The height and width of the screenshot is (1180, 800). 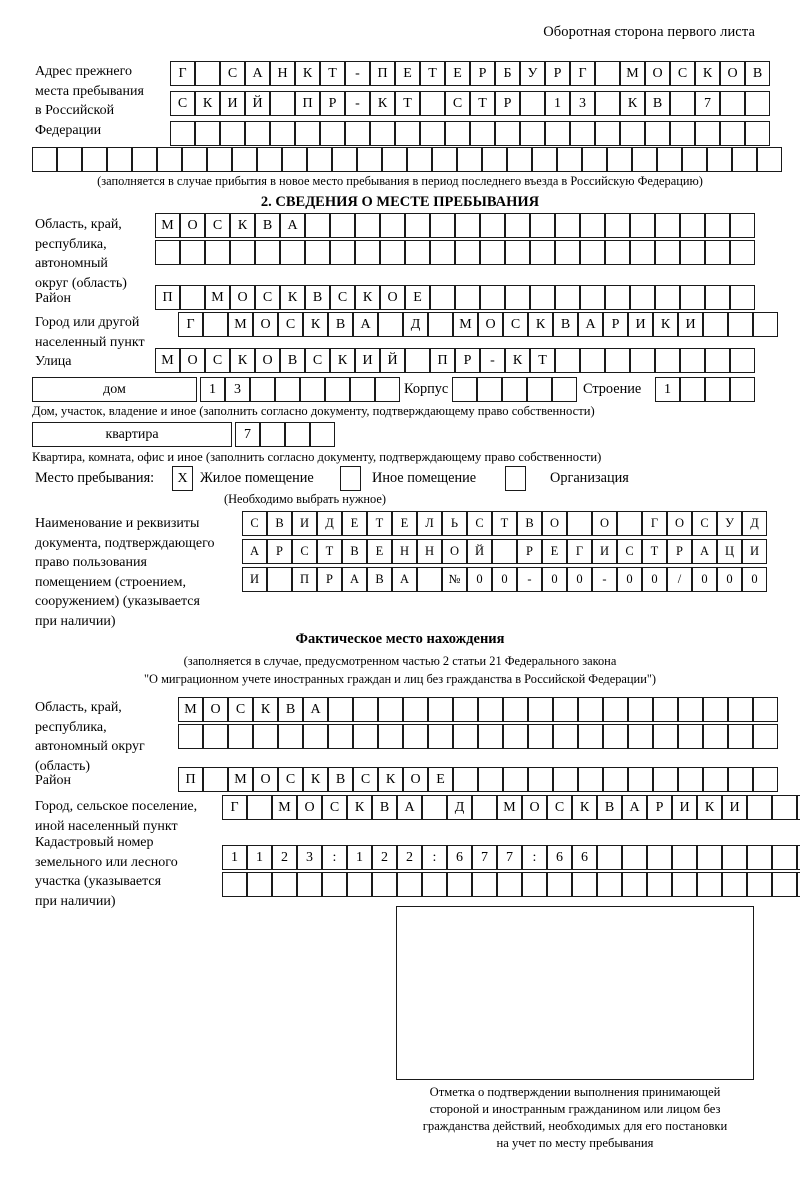 I want to click on char-cell: 6, so click(x=459, y=857).